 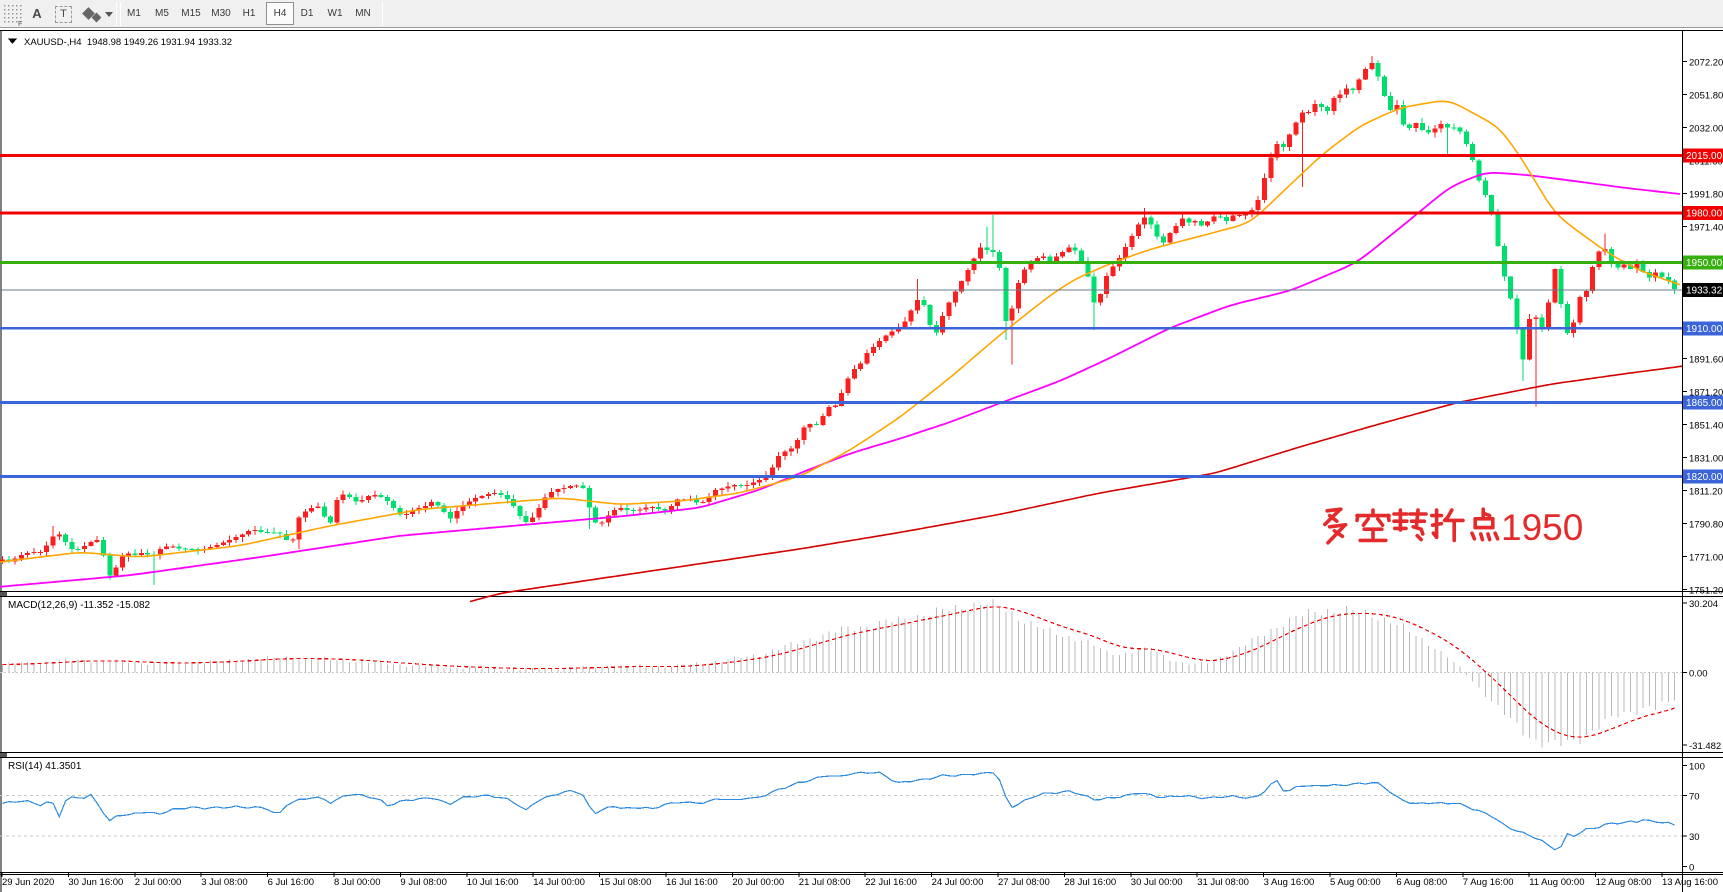 I want to click on svg-text: -31.482, so click(x=1705, y=746).